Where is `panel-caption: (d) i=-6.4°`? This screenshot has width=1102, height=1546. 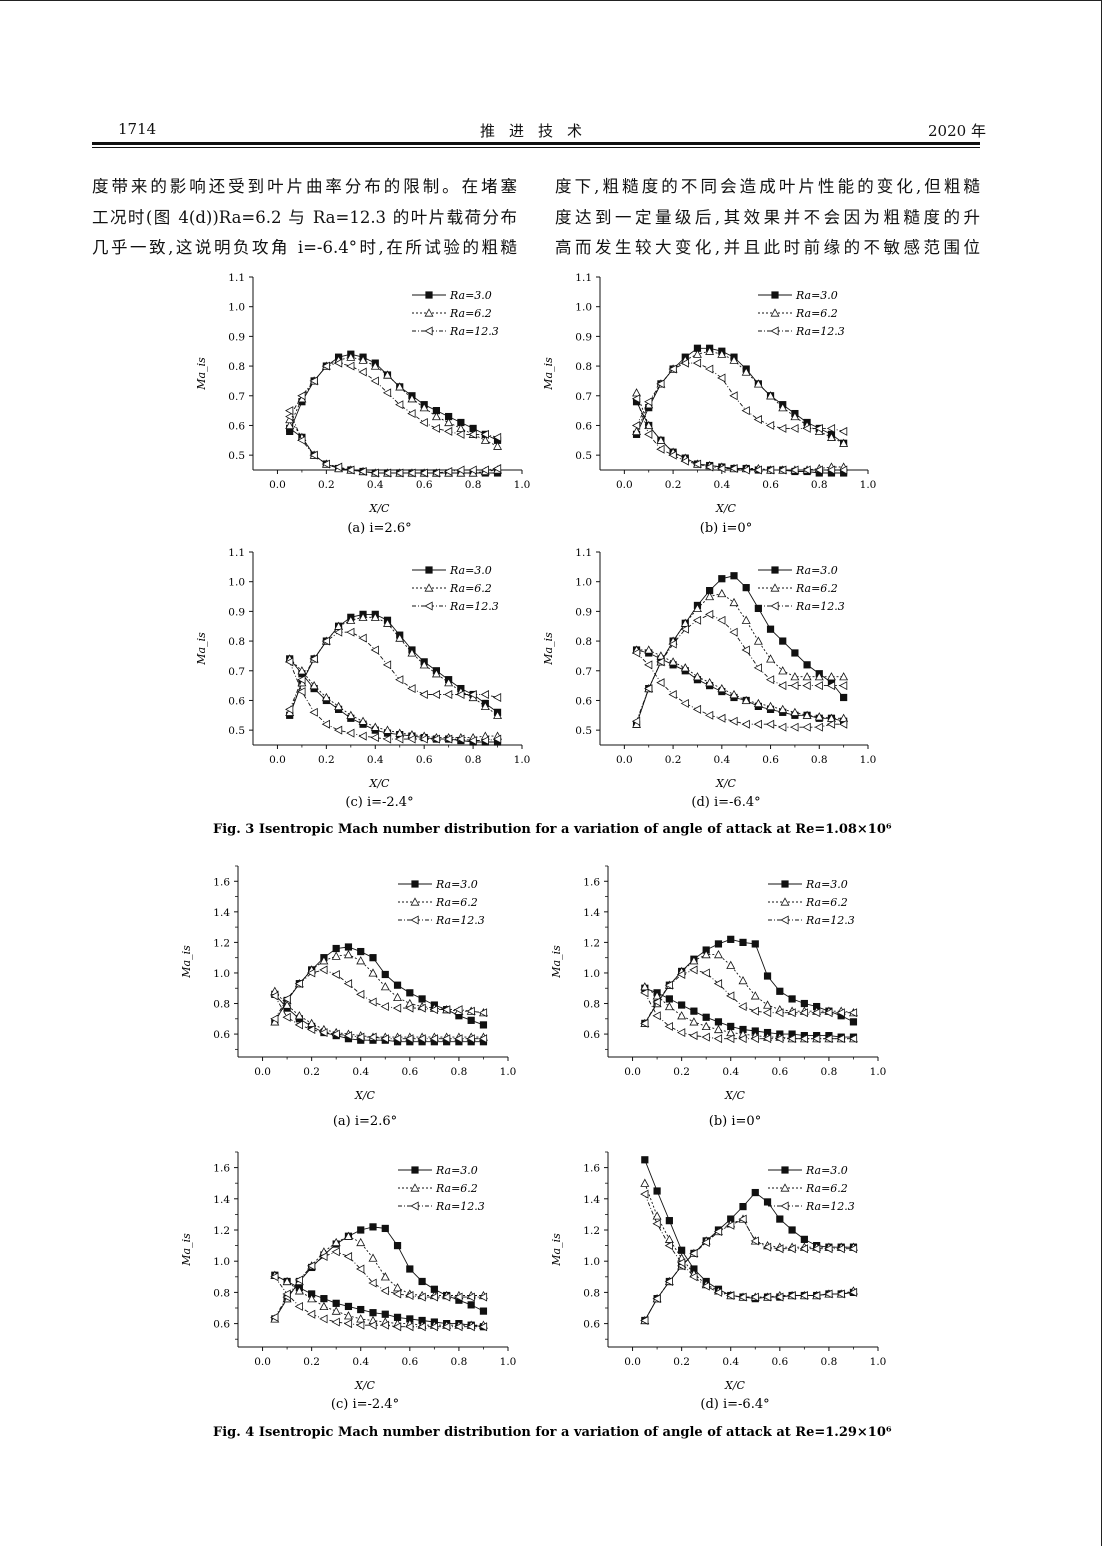 panel-caption: (d) i=-6.4° is located at coordinates (725, 802).